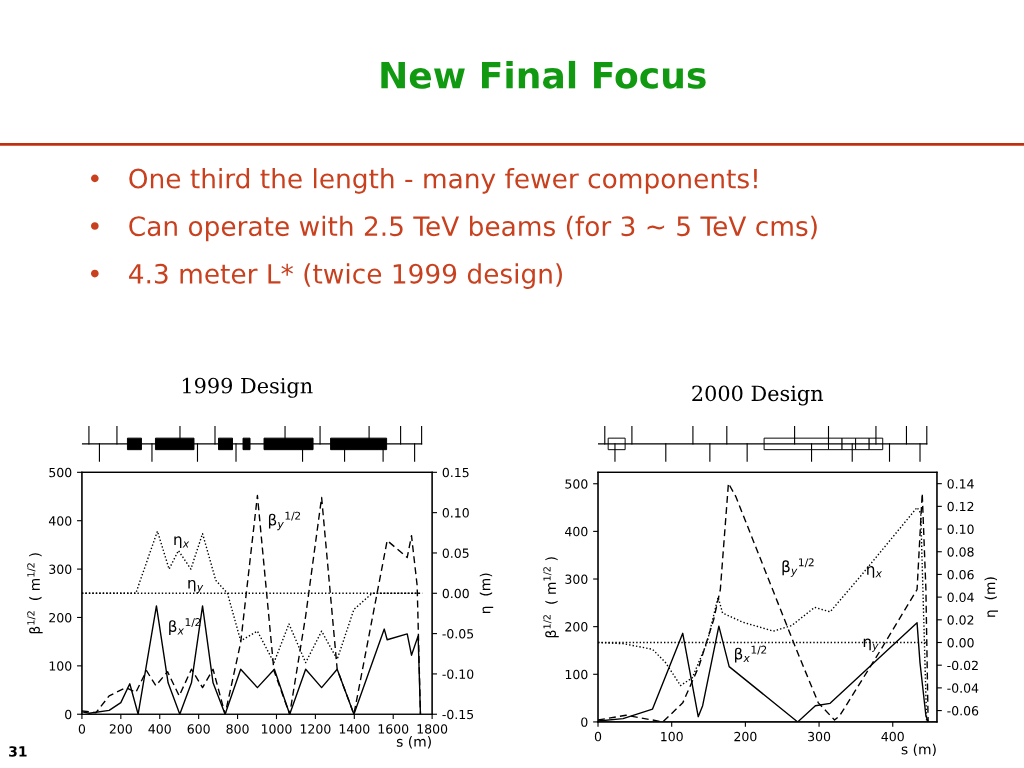  Describe the element at coordinates (543, 74) in the screenshot. I see `text: New Final Focus` at that location.